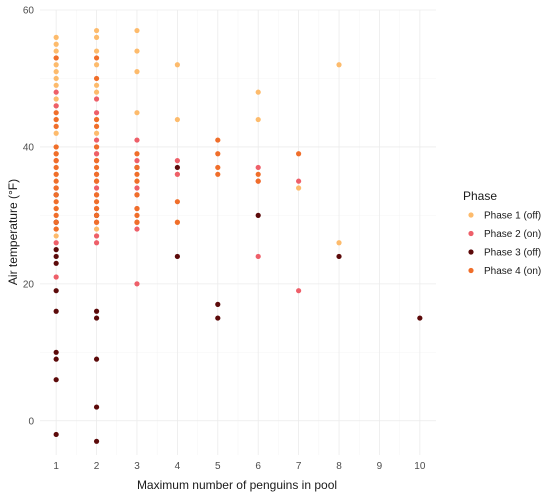 Image resolution: width=550 pixels, height=494 pixels. Describe the element at coordinates (512, 216) in the screenshot. I see `legend-label: Phase 1 (off)` at that location.